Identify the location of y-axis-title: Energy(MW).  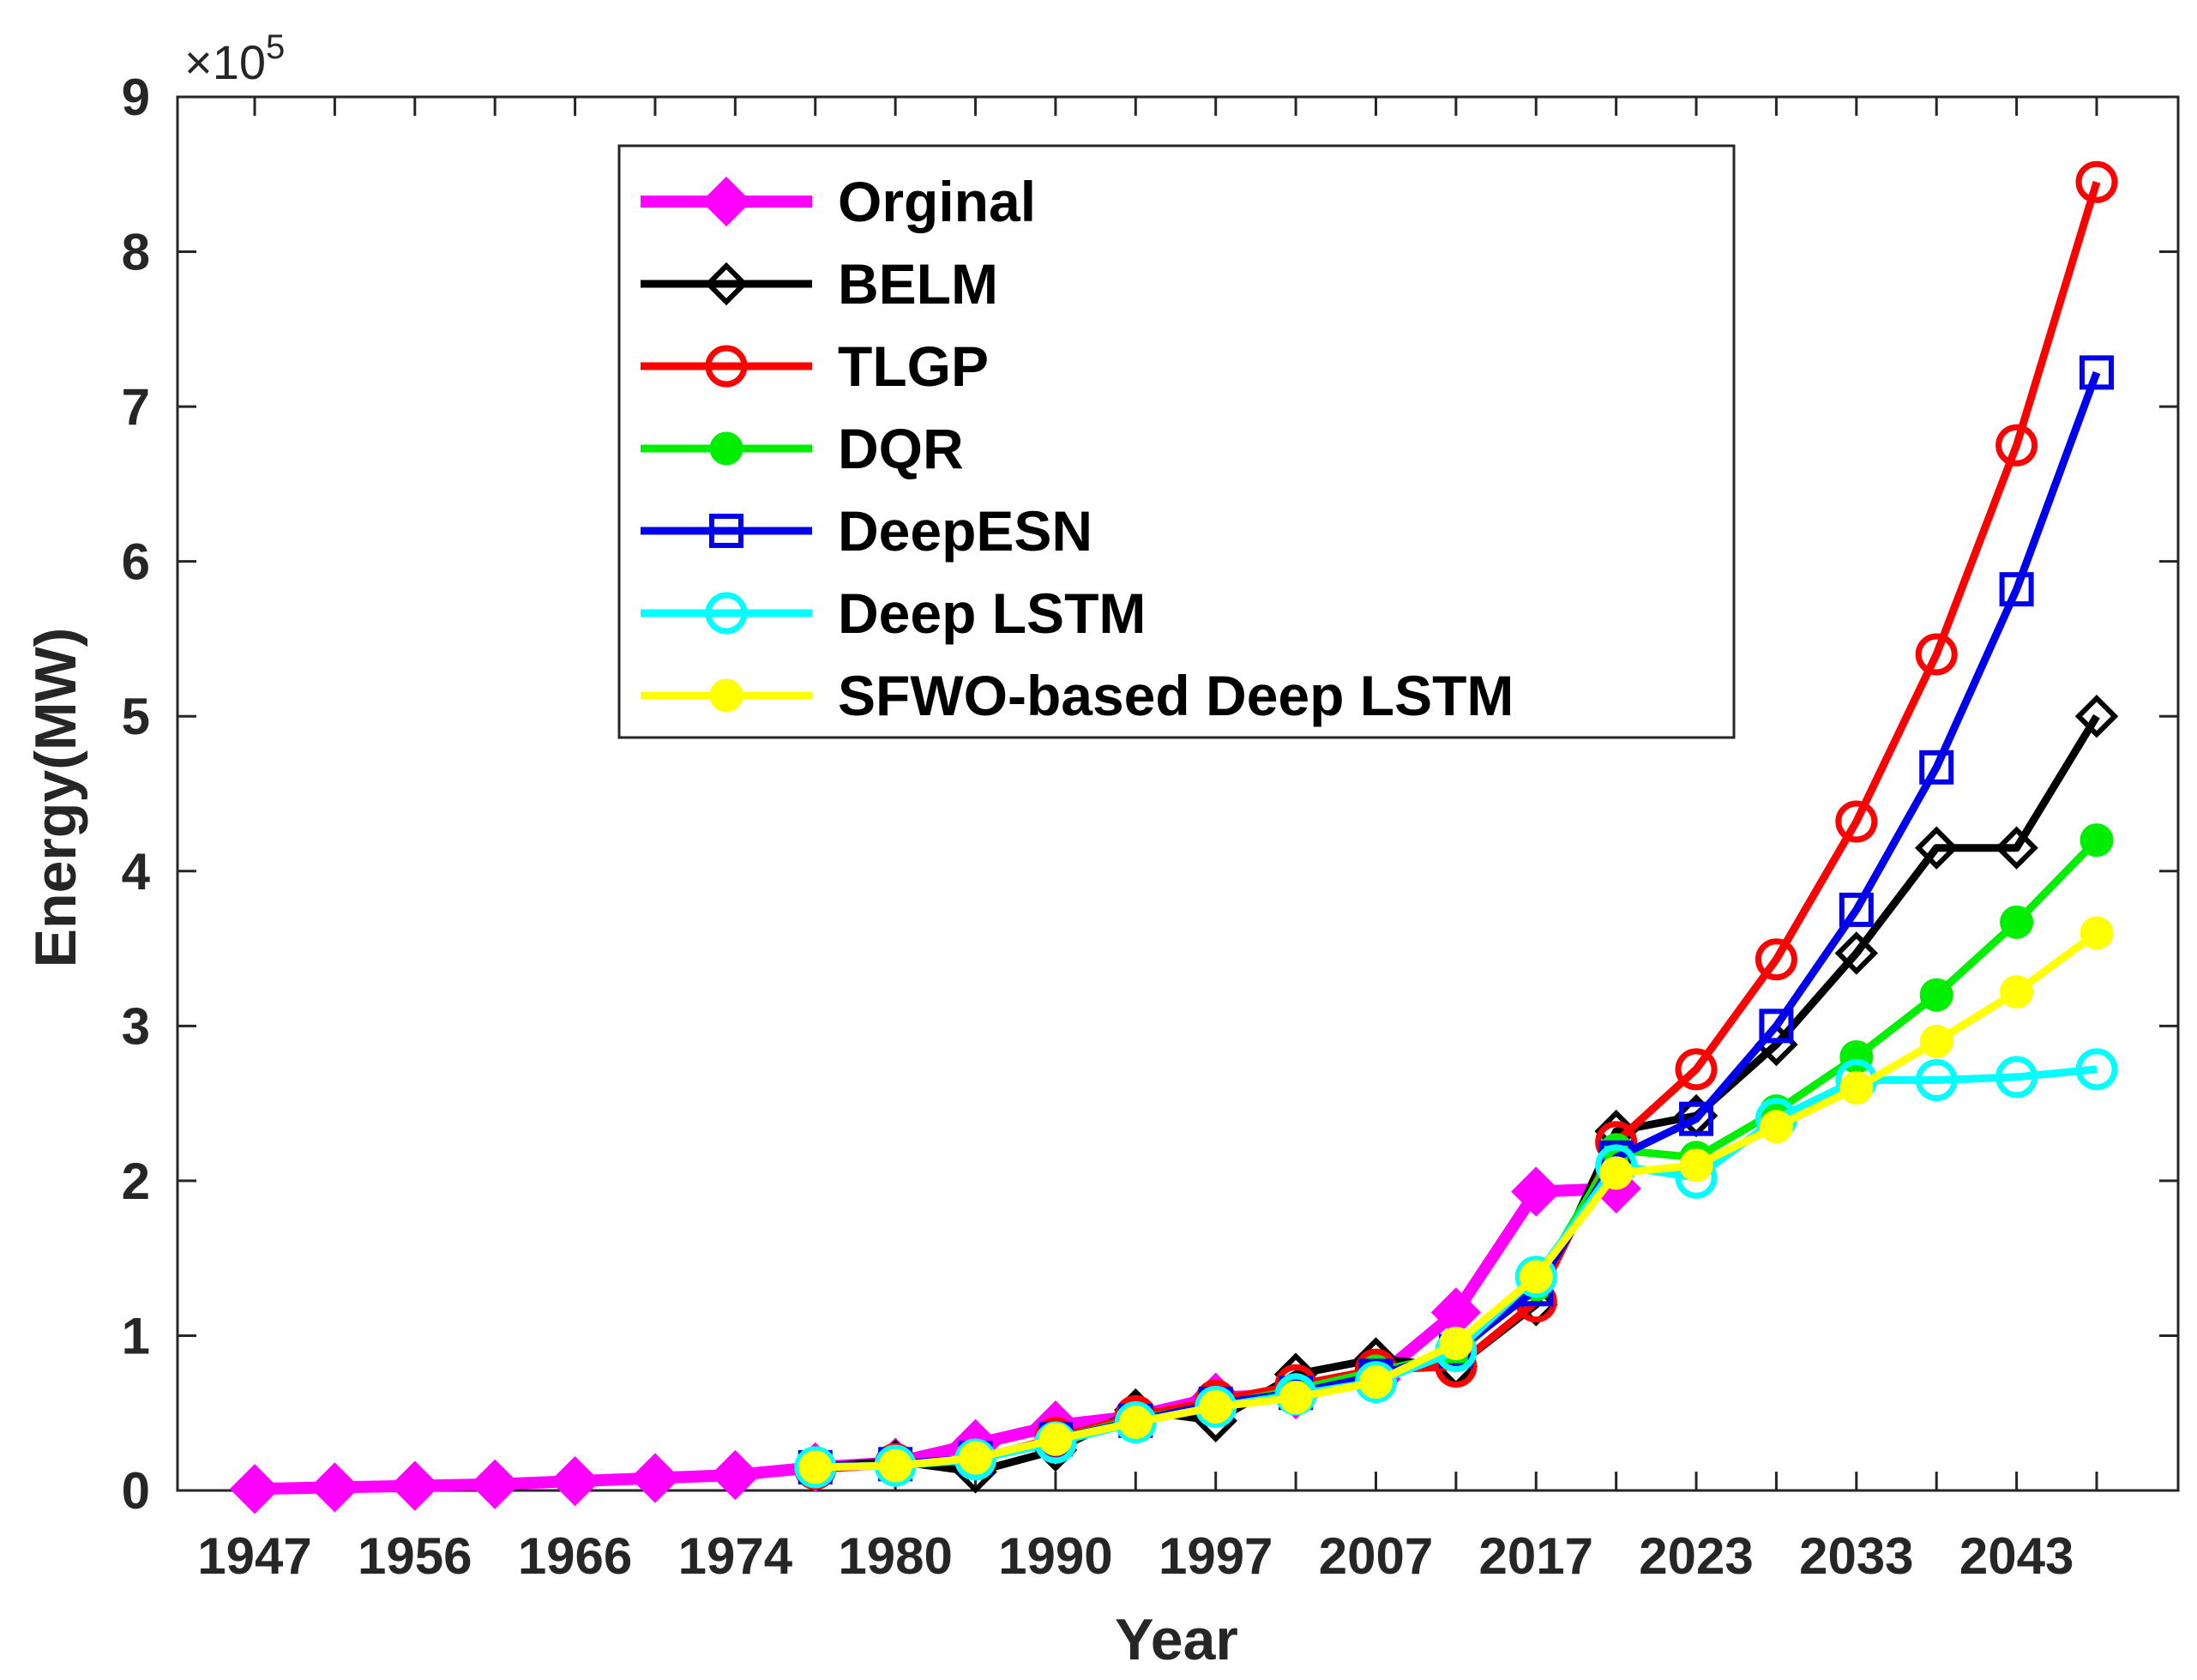
(55, 798).